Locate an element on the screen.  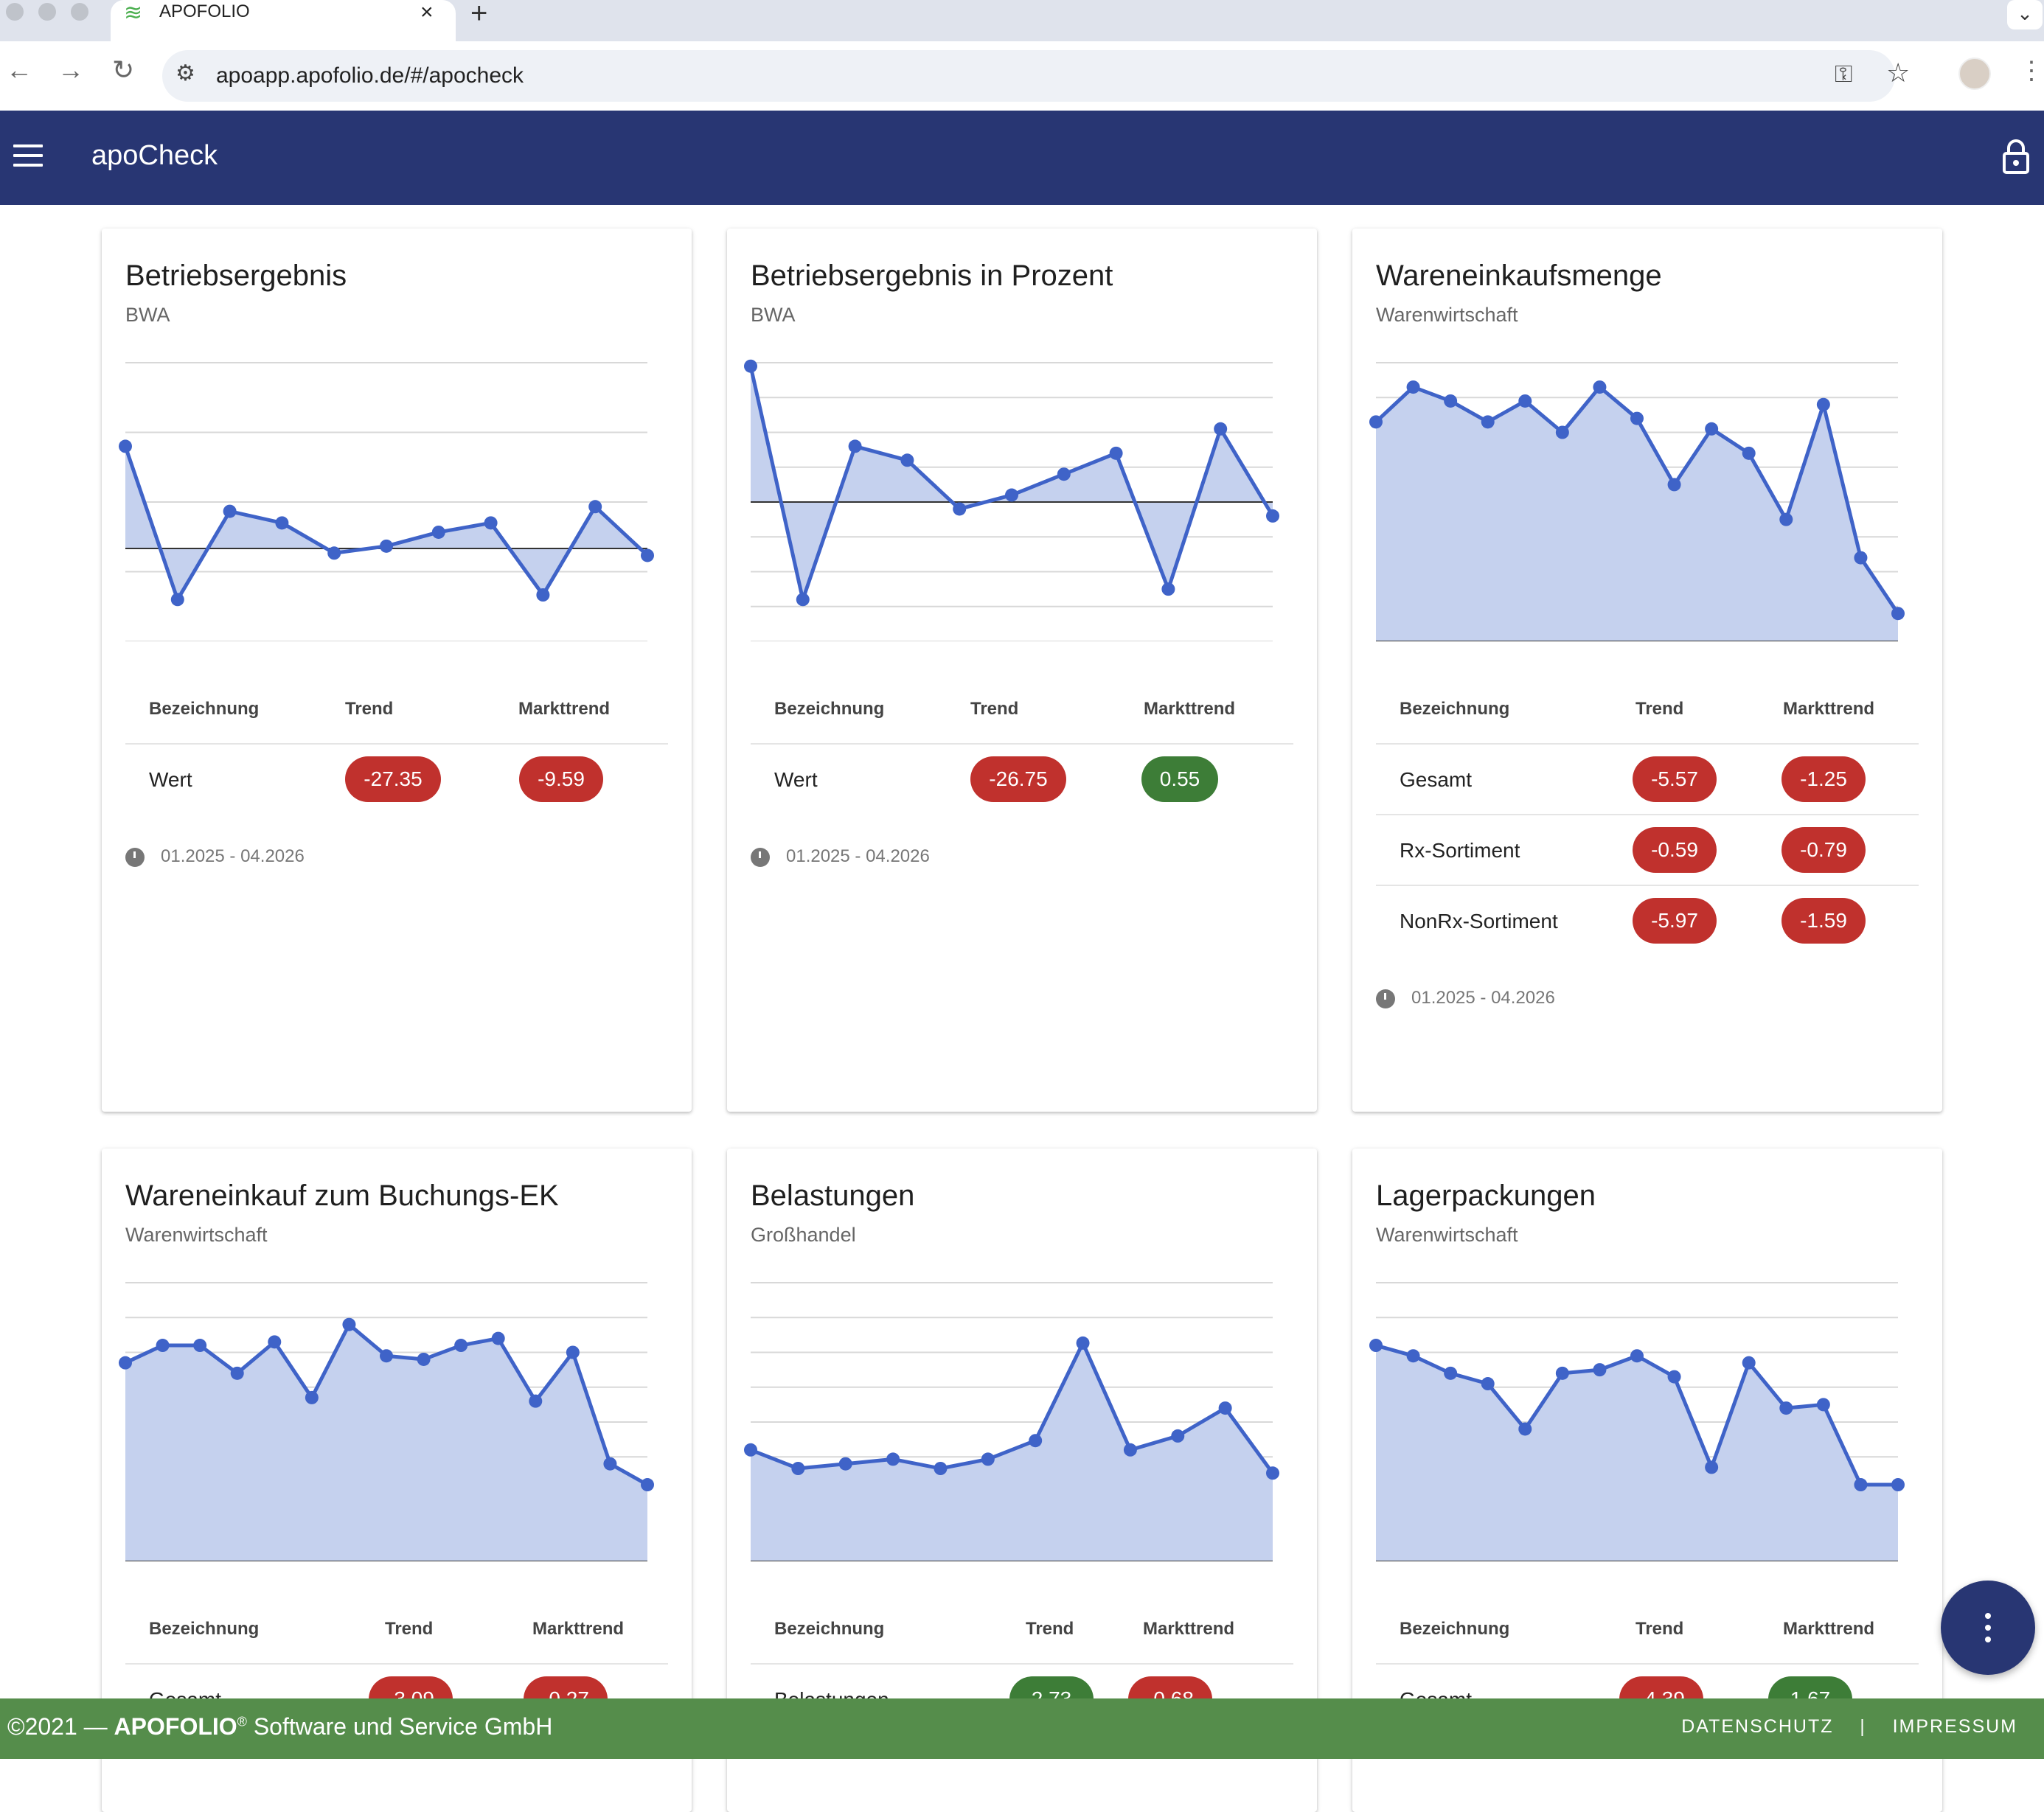
more-actions-fab is located at coordinates (1988, 1628).